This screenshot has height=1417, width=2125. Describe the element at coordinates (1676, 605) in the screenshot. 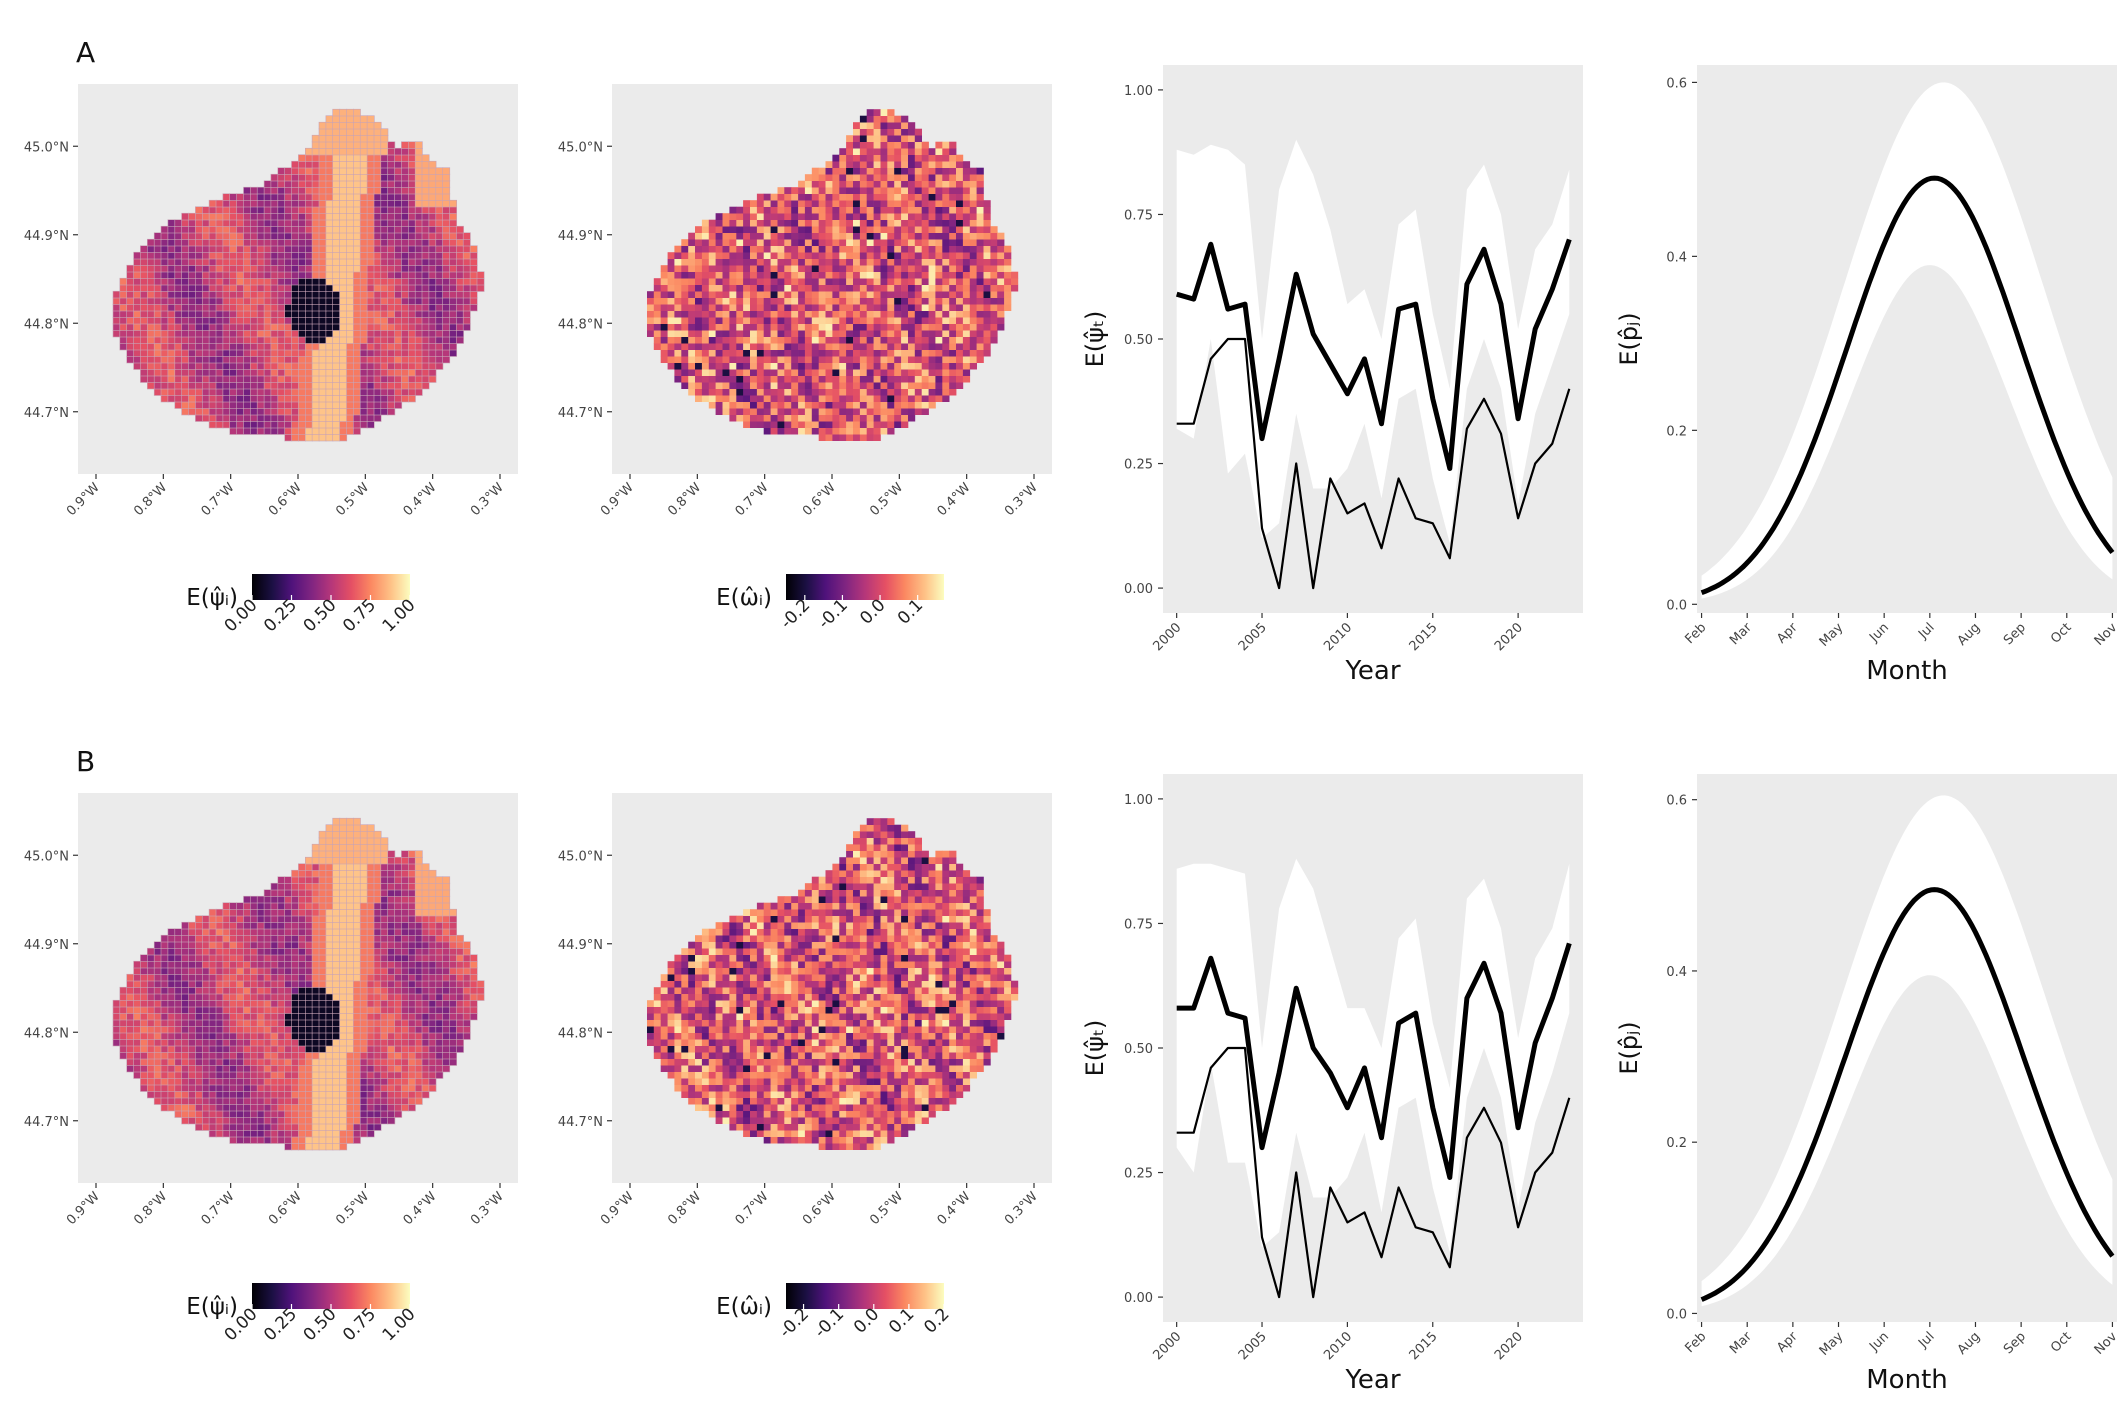

I see `y-tick-label: 0.0` at that location.